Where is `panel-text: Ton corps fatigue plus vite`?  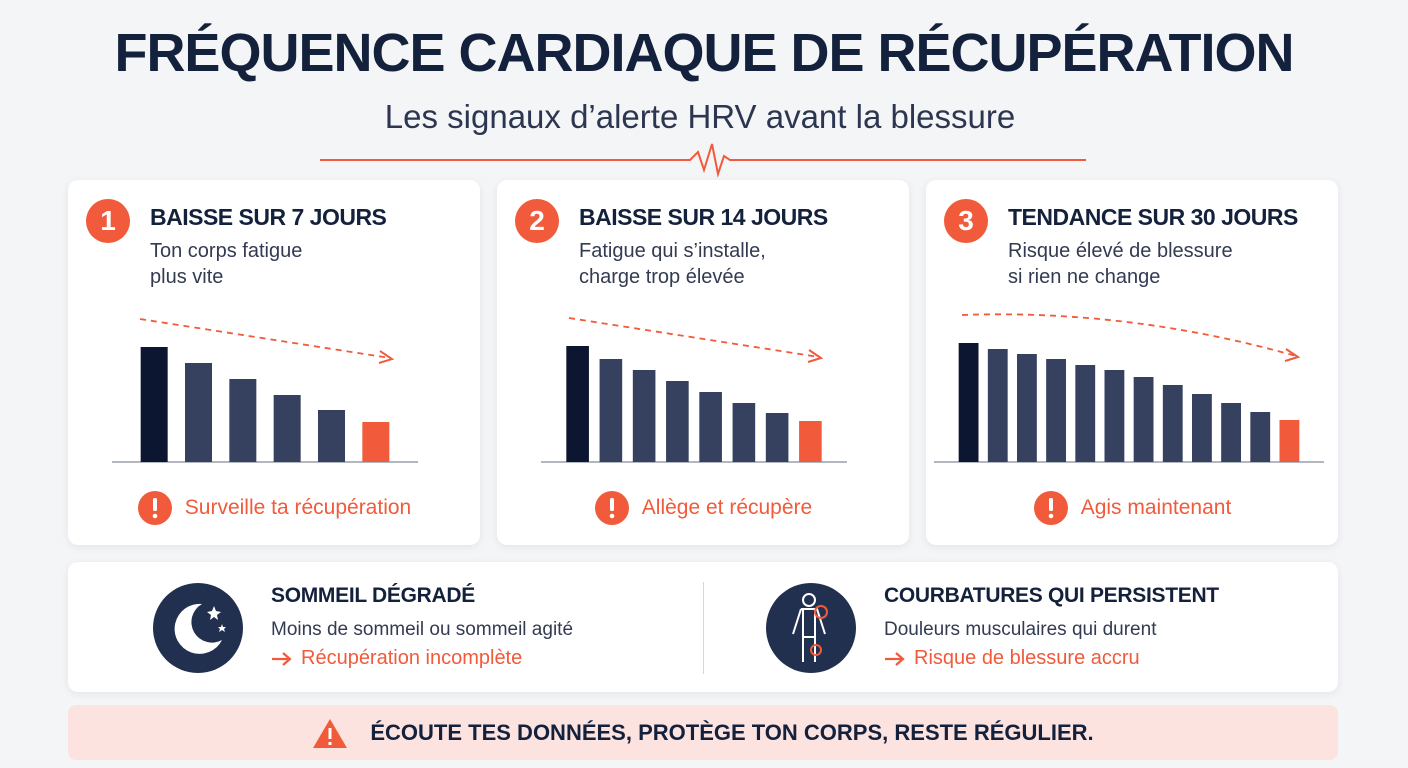
panel-text: Ton corps fatigue plus vite is located at coordinates (226, 264).